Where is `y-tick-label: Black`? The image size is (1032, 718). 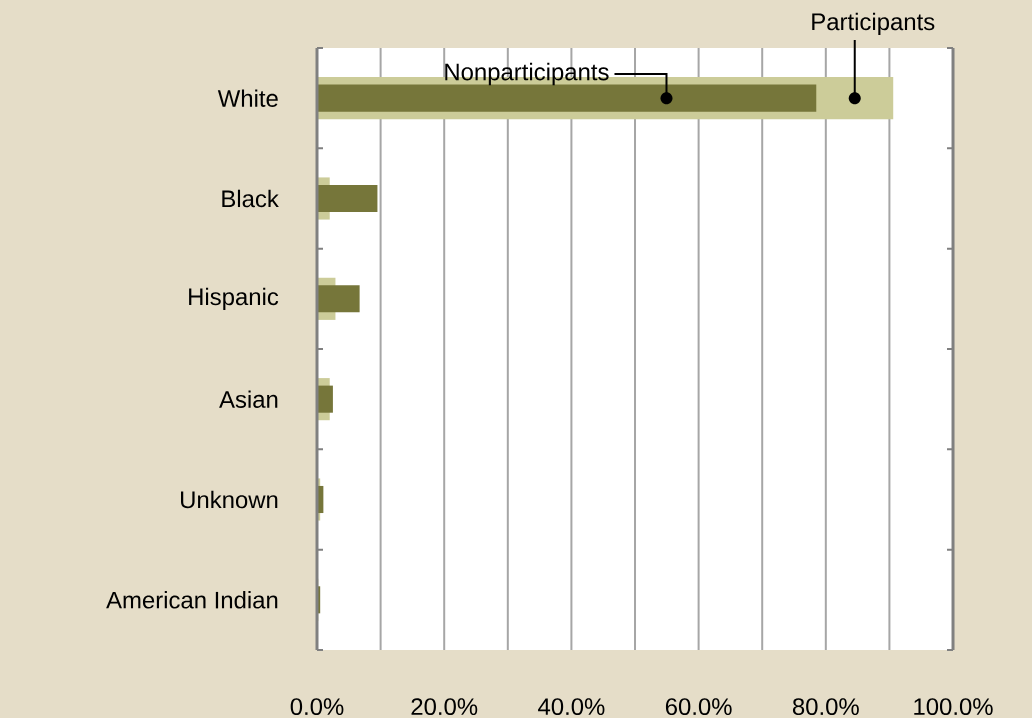 y-tick-label: Black is located at coordinates (250, 198).